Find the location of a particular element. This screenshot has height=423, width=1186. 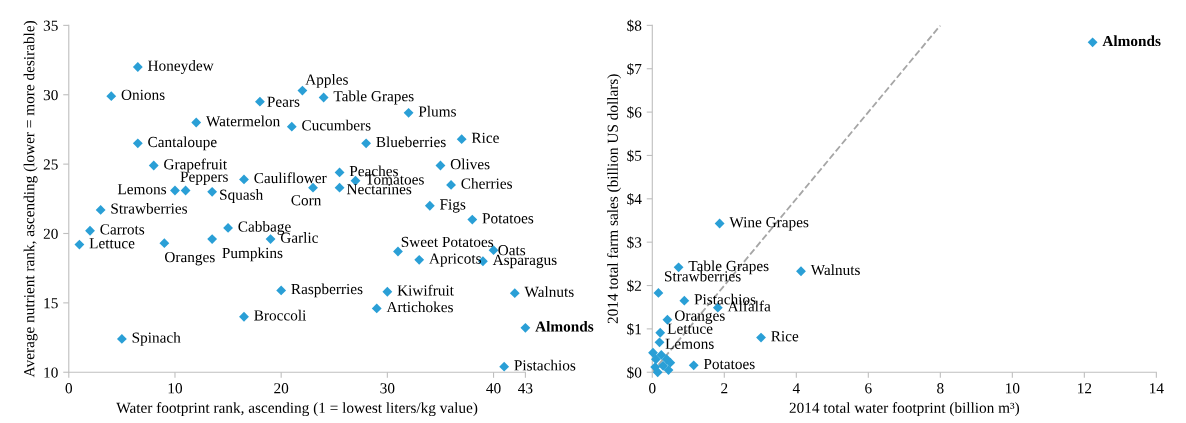

x-axis-title: Water footprint rank, ascending (1 = lowest liters/kg value) is located at coordinates (297, 409).